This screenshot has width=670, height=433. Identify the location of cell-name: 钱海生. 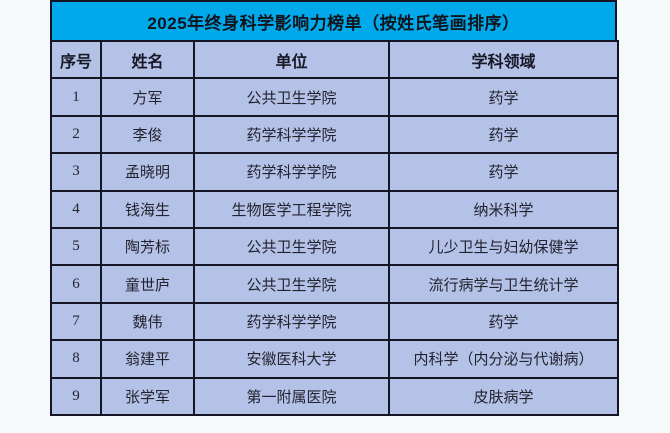
(147, 209).